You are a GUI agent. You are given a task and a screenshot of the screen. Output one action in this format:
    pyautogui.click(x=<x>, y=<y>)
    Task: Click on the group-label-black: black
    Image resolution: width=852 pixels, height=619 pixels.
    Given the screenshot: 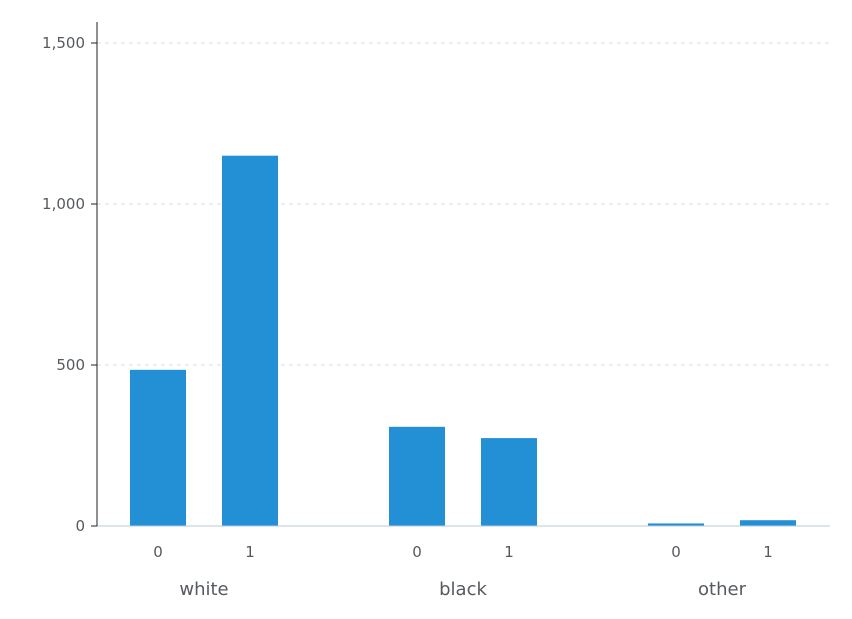 What is the action you would take?
    pyautogui.click(x=463, y=589)
    